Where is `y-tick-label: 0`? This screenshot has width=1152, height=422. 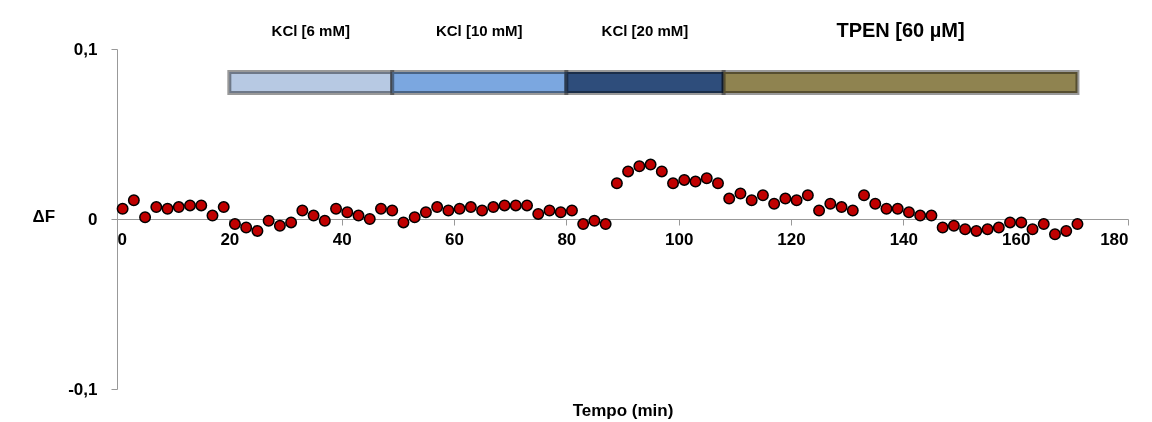
y-tick-label: 0 is located at coordinates (93, 219).